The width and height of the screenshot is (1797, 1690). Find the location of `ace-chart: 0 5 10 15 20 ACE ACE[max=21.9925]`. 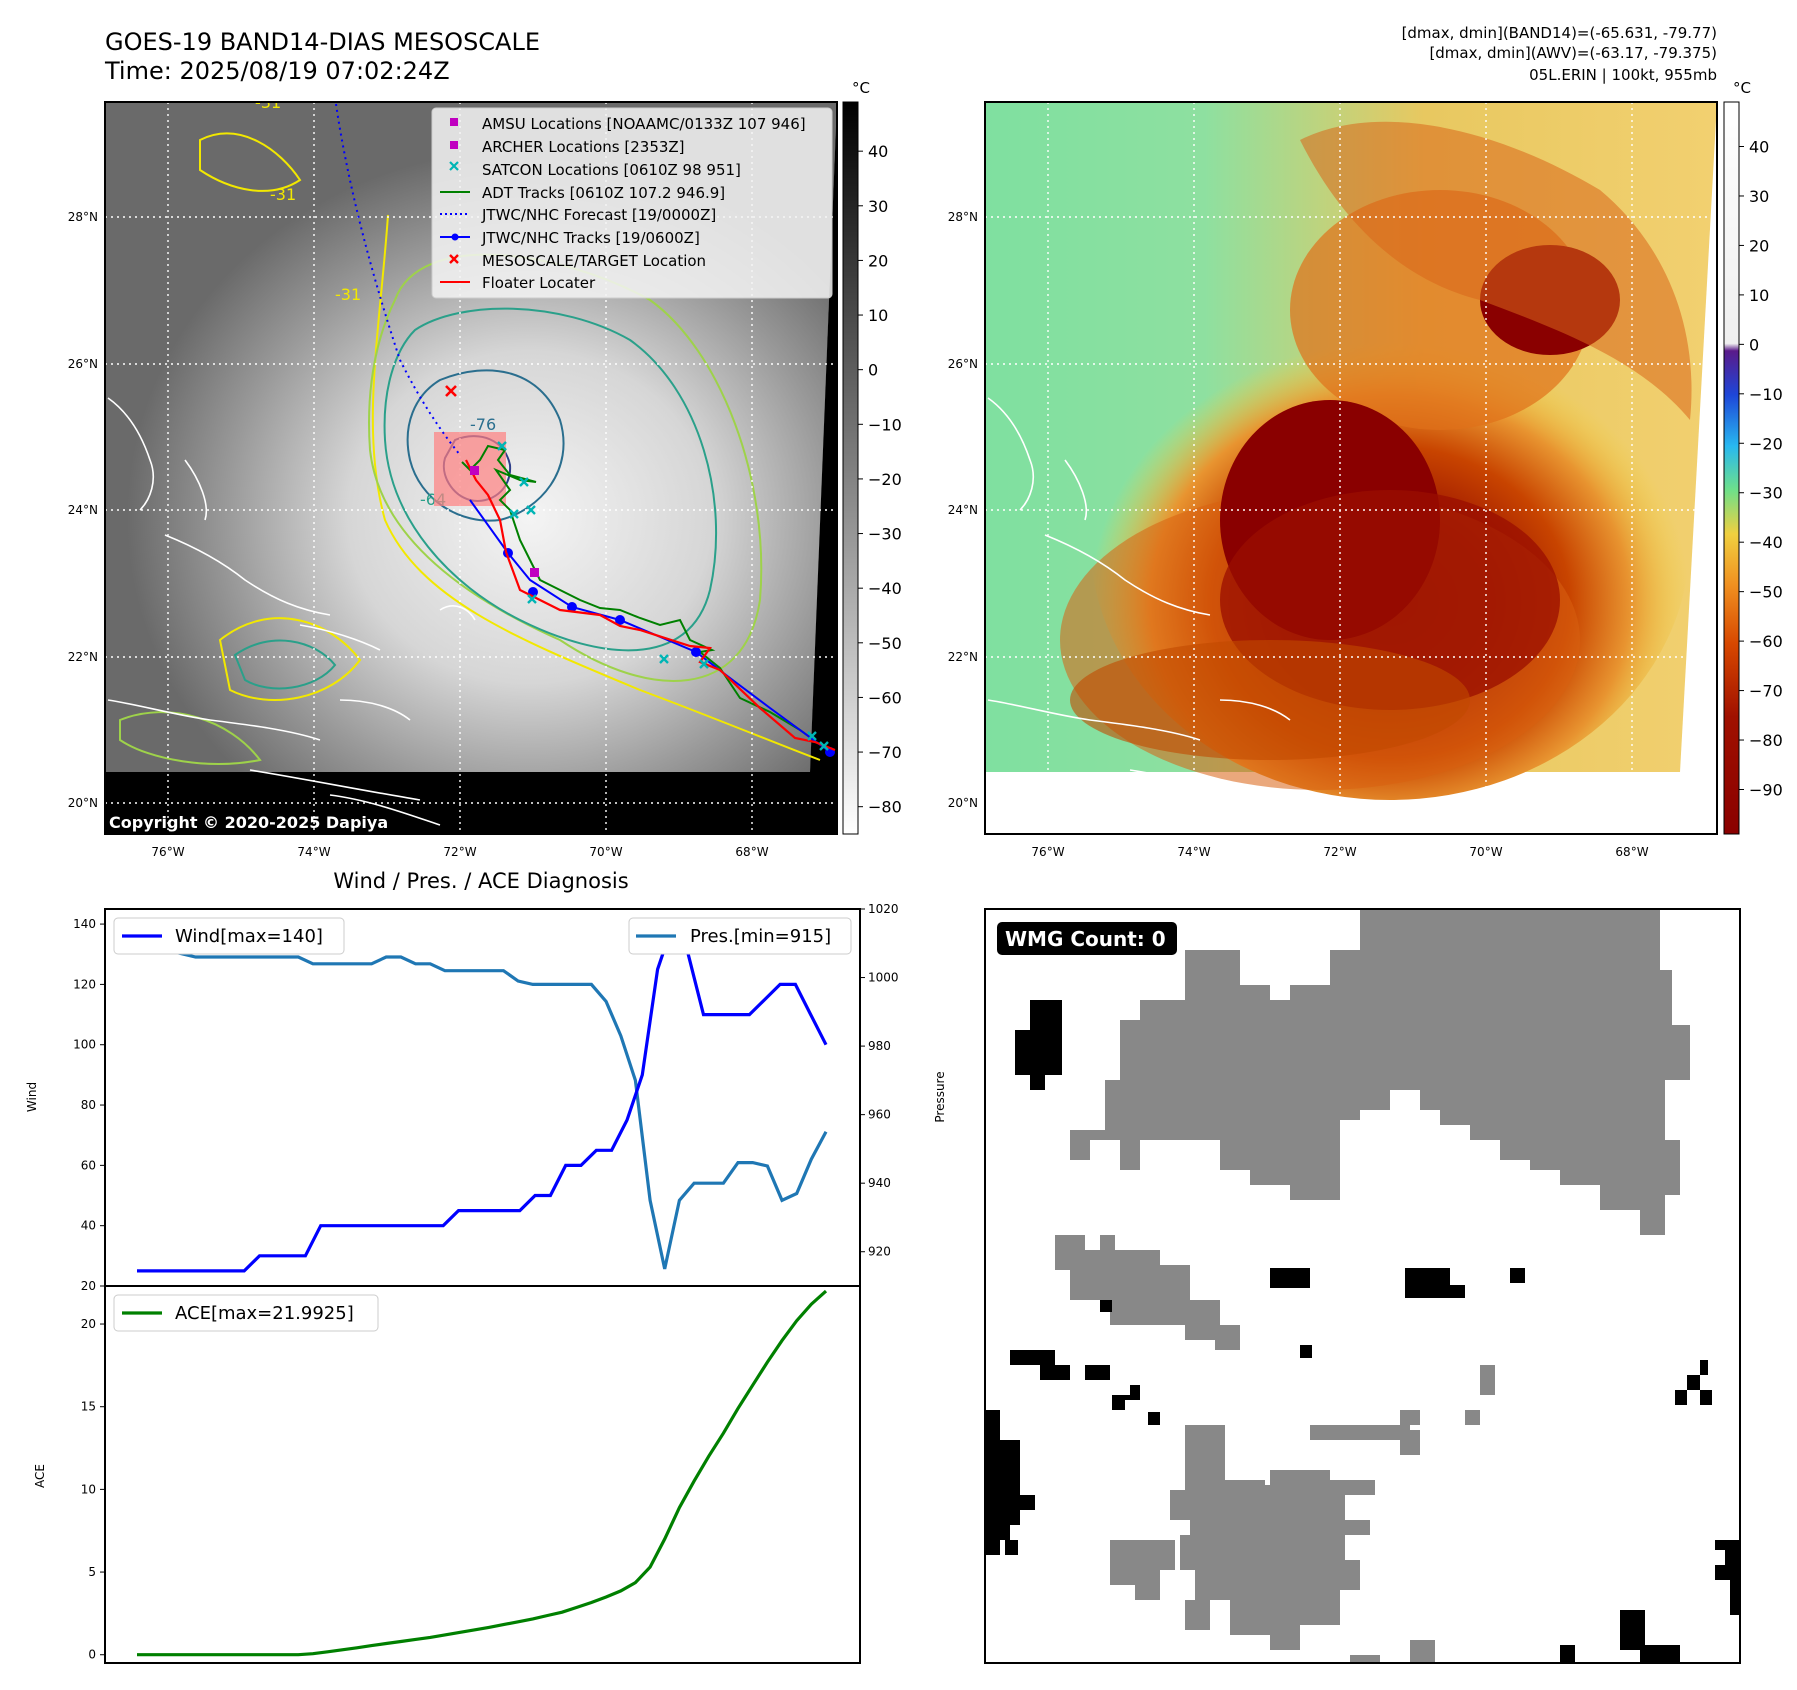

ace-chart: 0 5 10 15 20 ACE ACE[max=21.9925] is located at coordinates (447, 1474).